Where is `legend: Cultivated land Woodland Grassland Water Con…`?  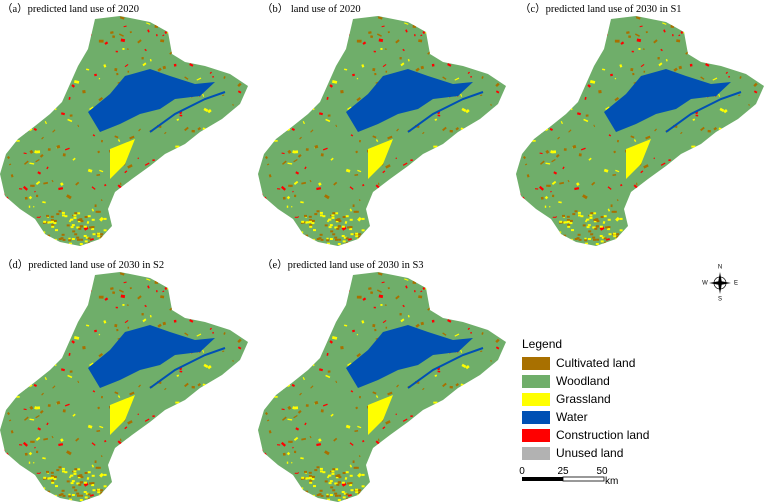
legend: Cultivated land Woodland Grassland Water Con… is located at coordinates (585, 408).